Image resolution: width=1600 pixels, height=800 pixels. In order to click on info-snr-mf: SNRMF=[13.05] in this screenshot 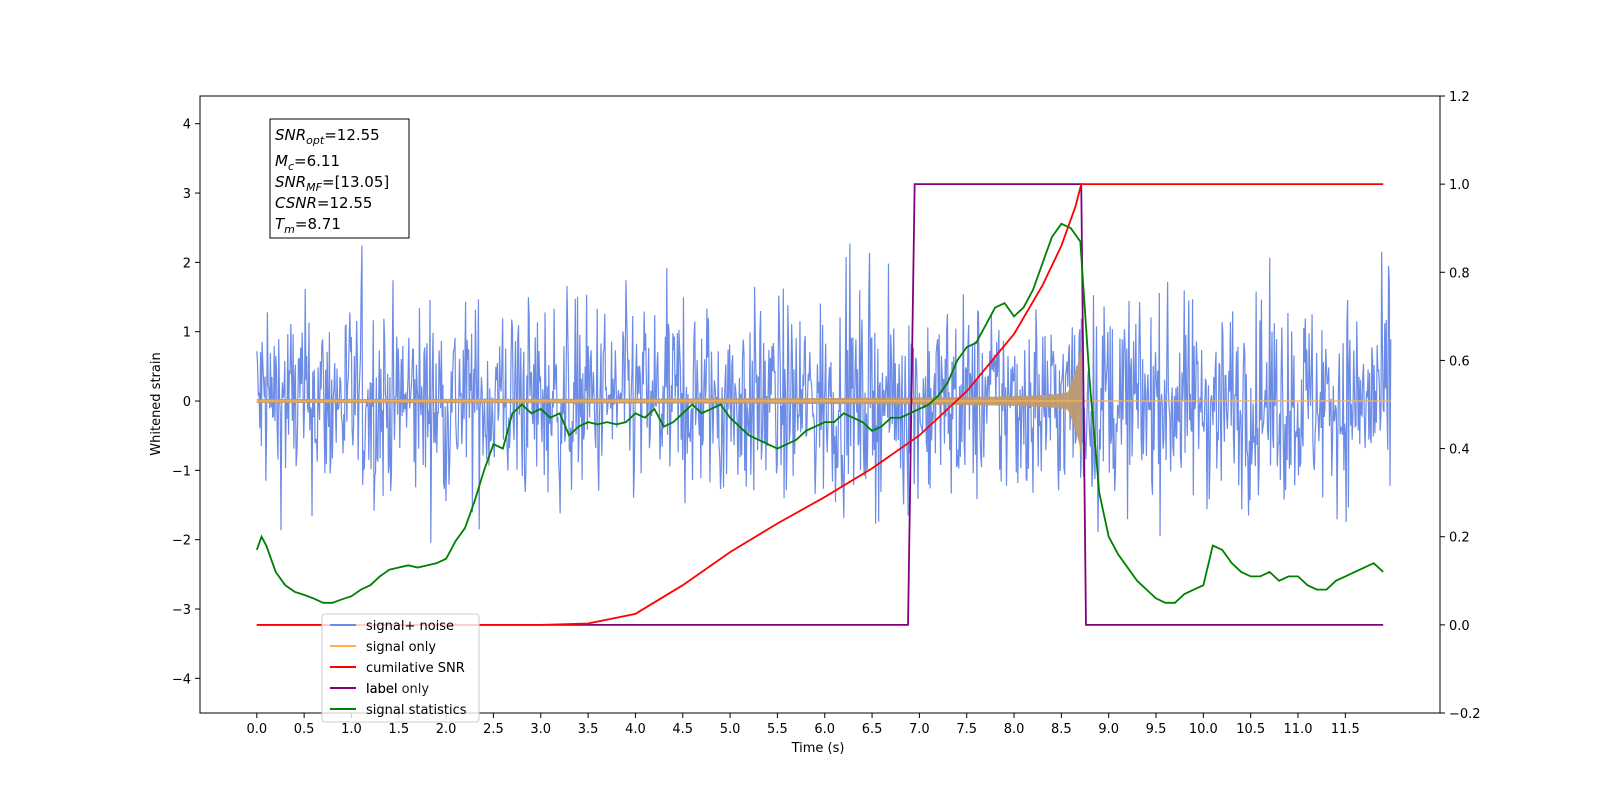, I will do `click(332, 183)`.